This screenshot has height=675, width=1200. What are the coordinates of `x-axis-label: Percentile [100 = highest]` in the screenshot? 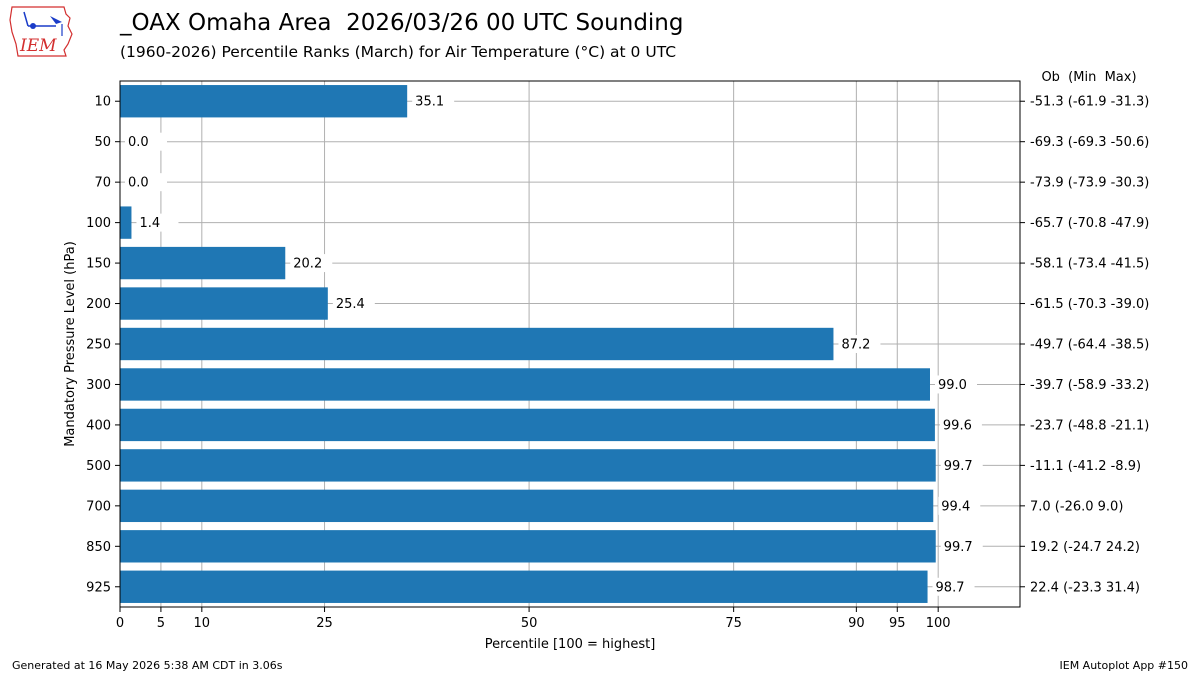 It's located at (570, 644).